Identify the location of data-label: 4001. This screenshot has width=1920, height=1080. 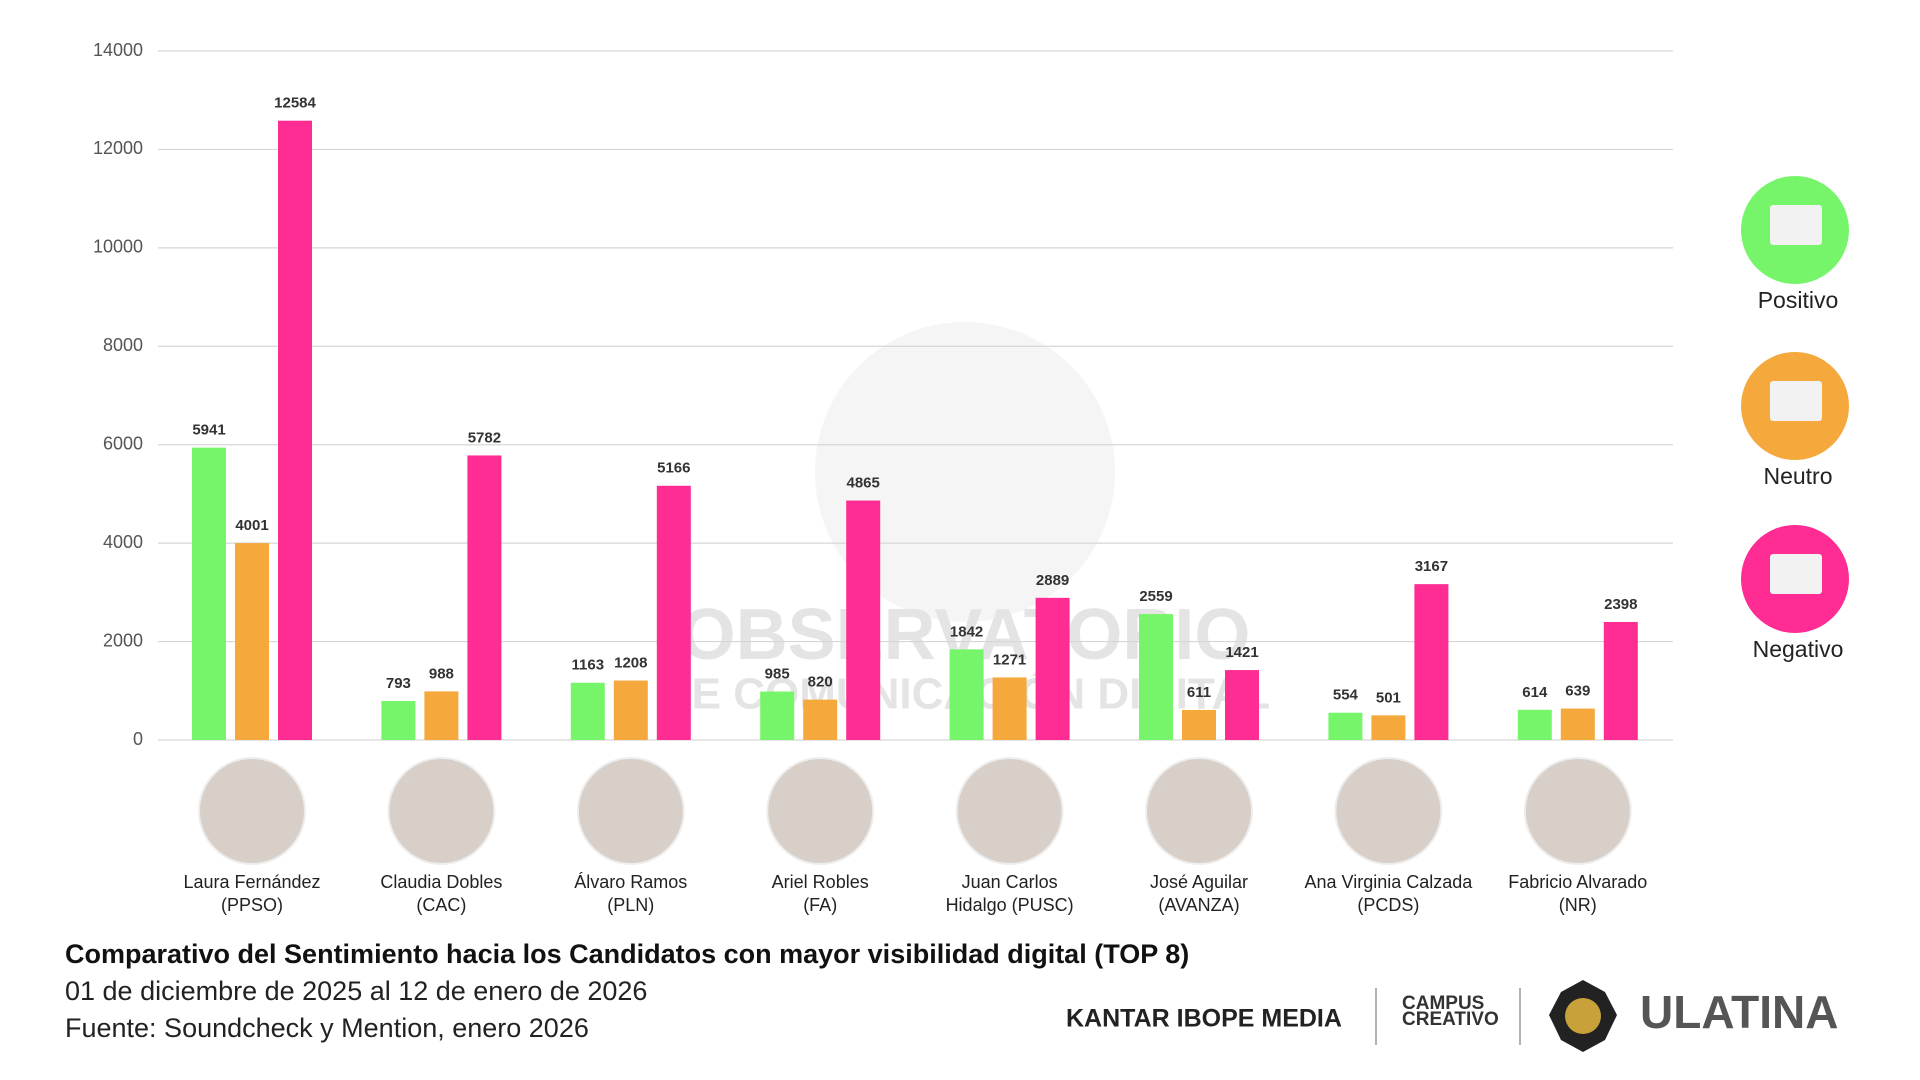
(251, 525).